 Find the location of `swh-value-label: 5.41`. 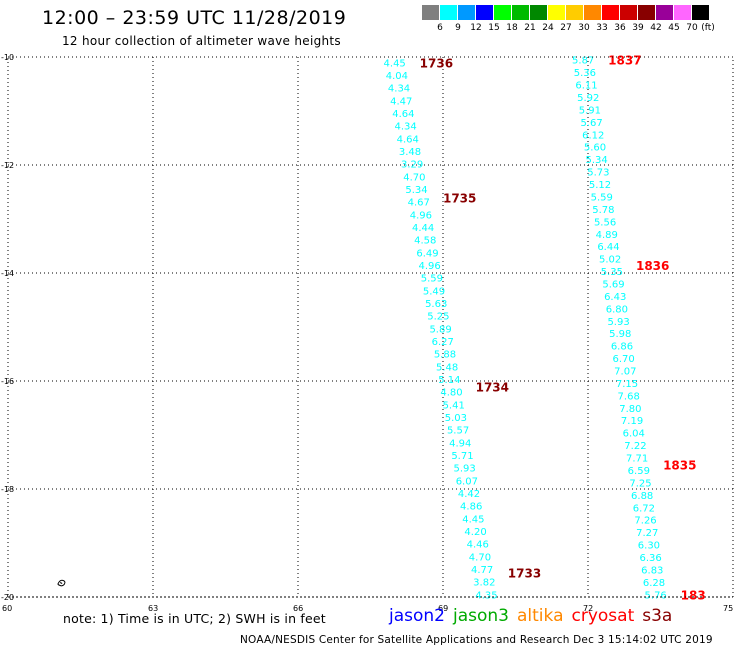

swh-value-label: 5.41 is located at coordinates (454, 405).